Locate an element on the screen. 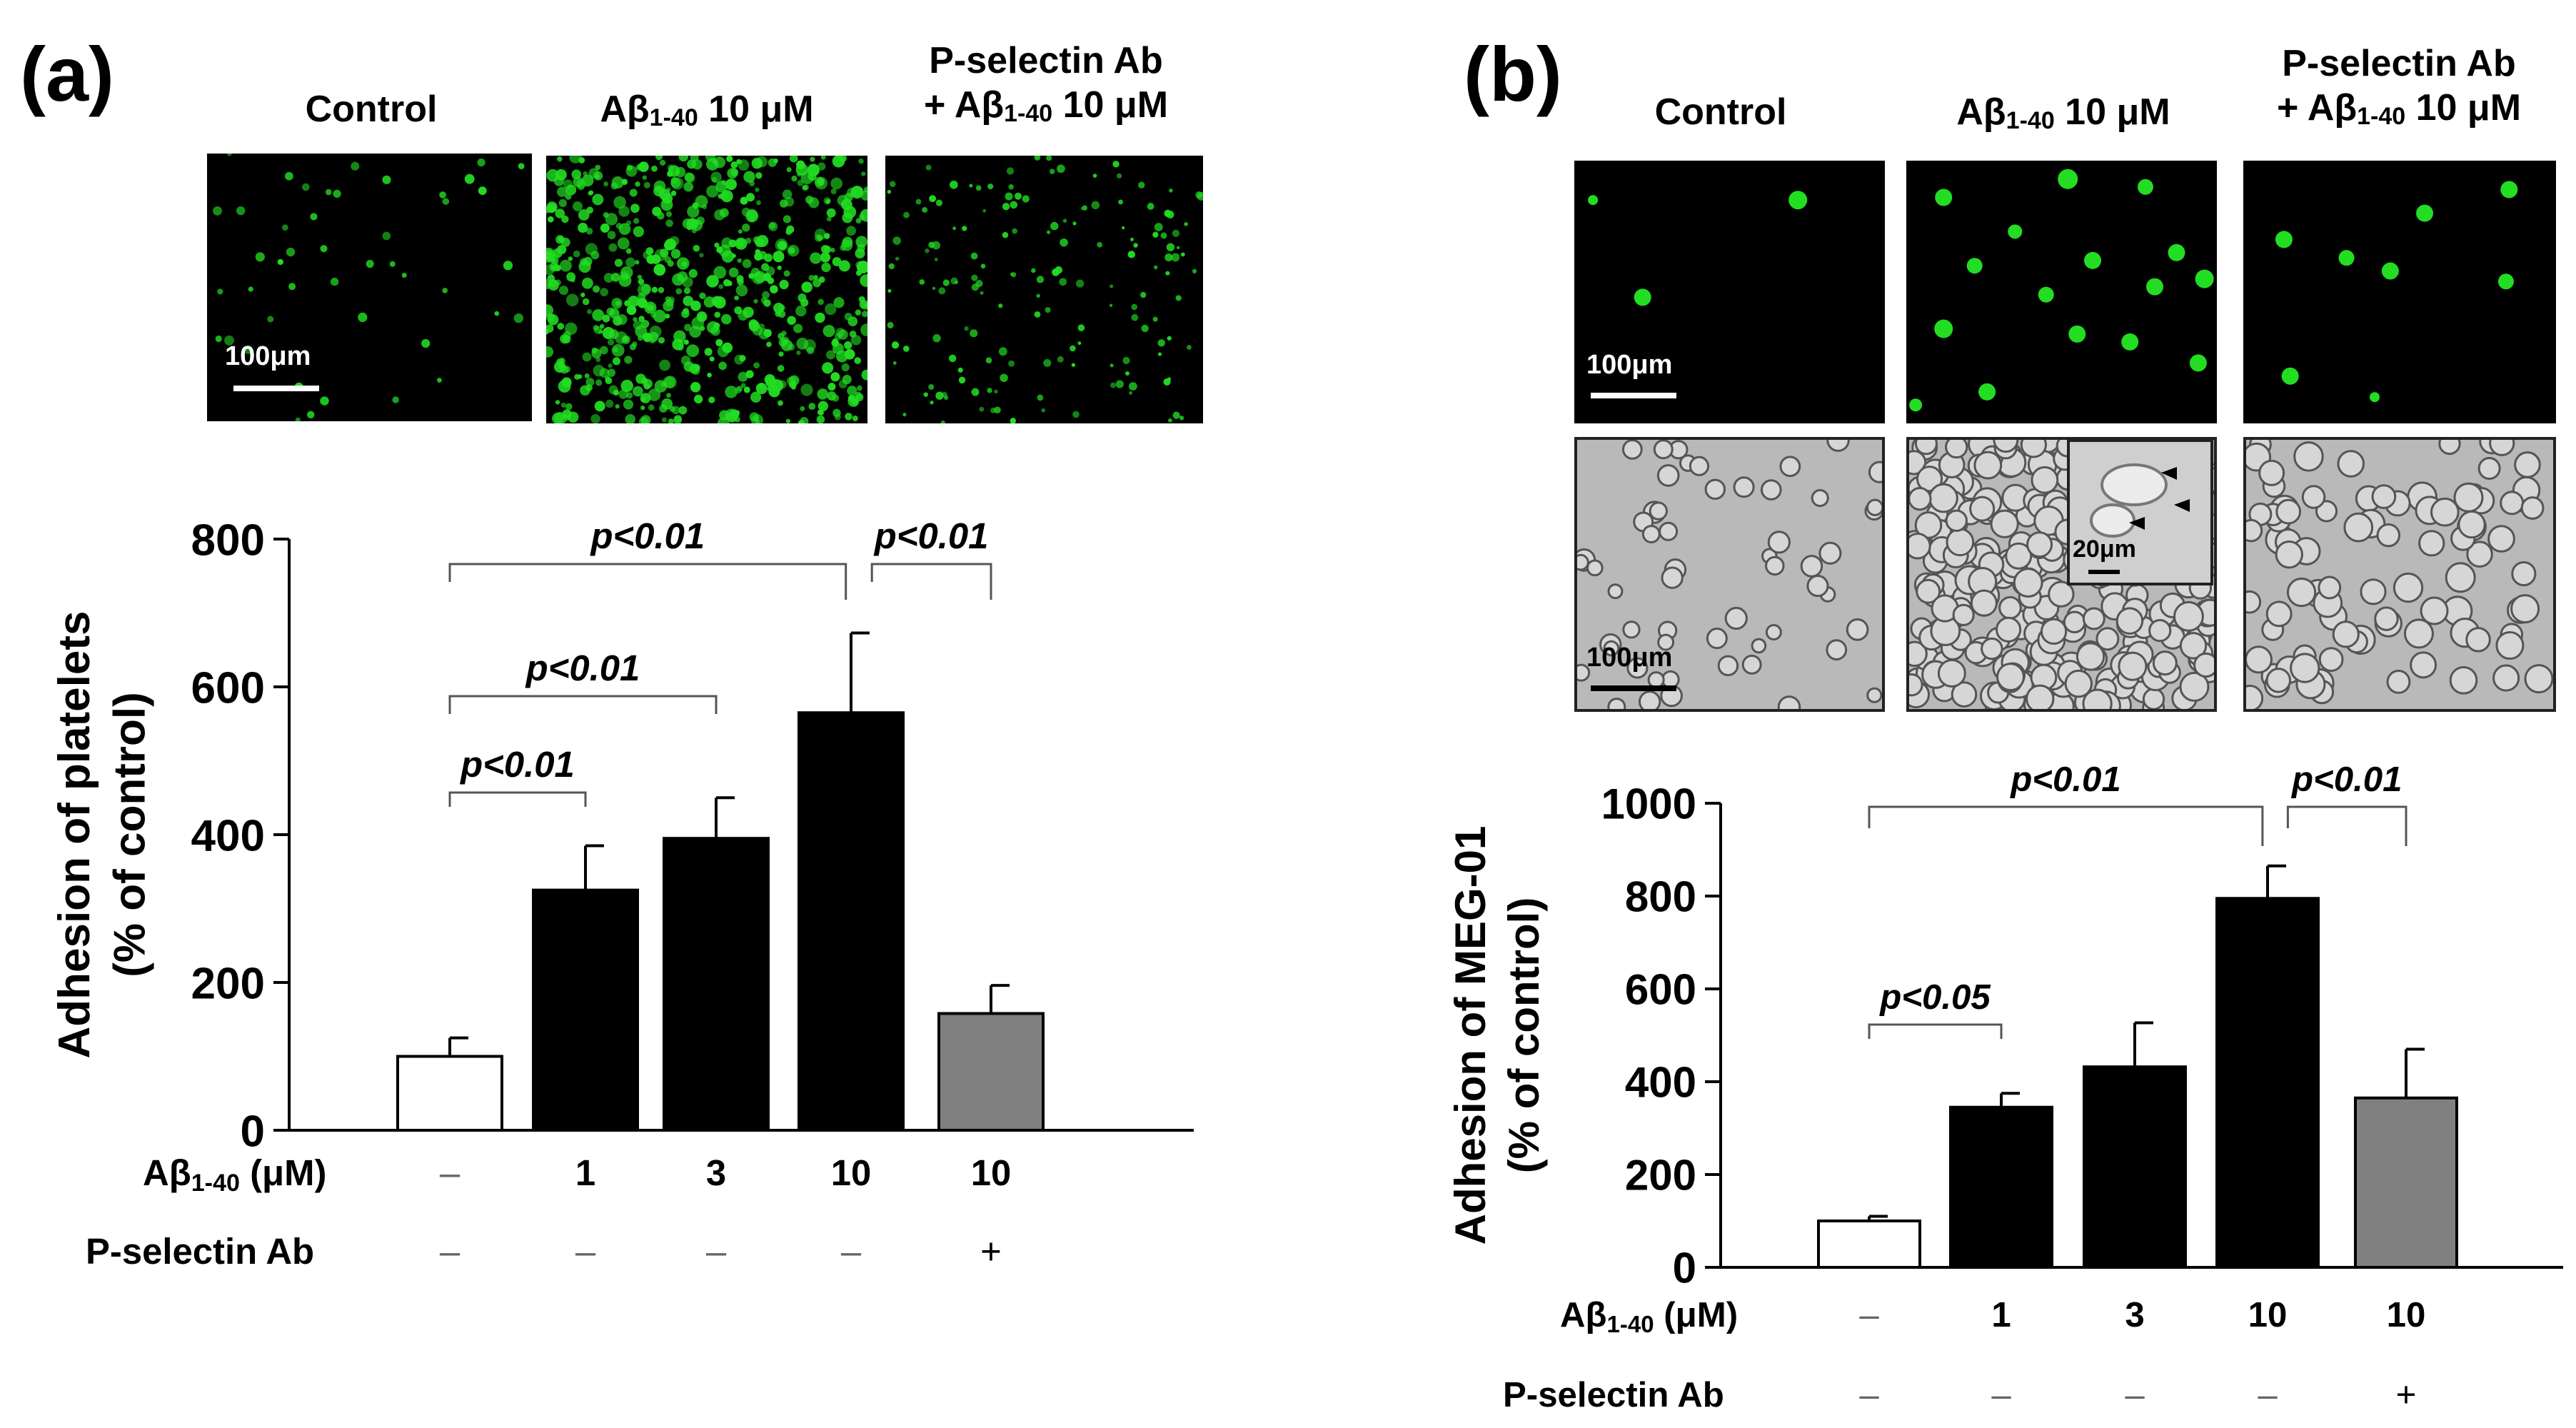 The height and width of the screenshot is (1428, 2576). panel-b-phase-control is located at coordinates (1729, 574).